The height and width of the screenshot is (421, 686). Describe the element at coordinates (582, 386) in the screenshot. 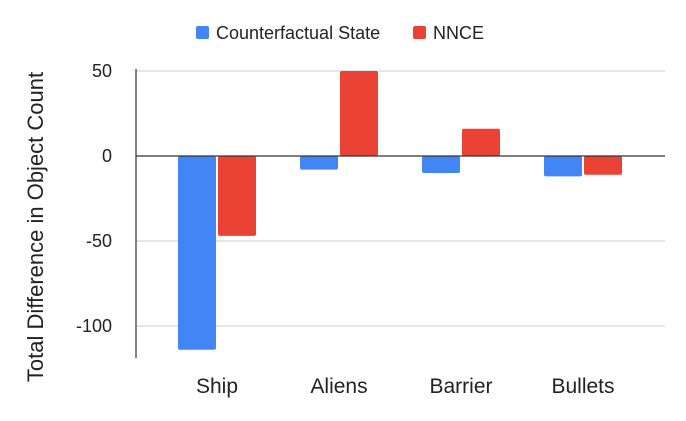

I see `x-category-label: Bullets` at that location.